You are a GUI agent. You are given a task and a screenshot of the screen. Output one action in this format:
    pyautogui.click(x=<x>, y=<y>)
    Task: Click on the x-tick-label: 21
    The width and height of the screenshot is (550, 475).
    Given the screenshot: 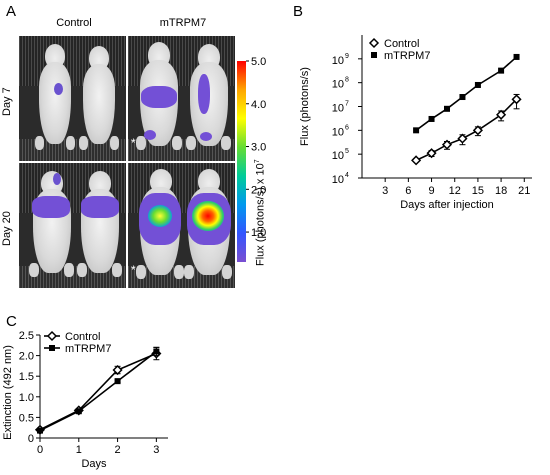 What is the action you would take?
    pyautogui.click(x=524, y=191)
    